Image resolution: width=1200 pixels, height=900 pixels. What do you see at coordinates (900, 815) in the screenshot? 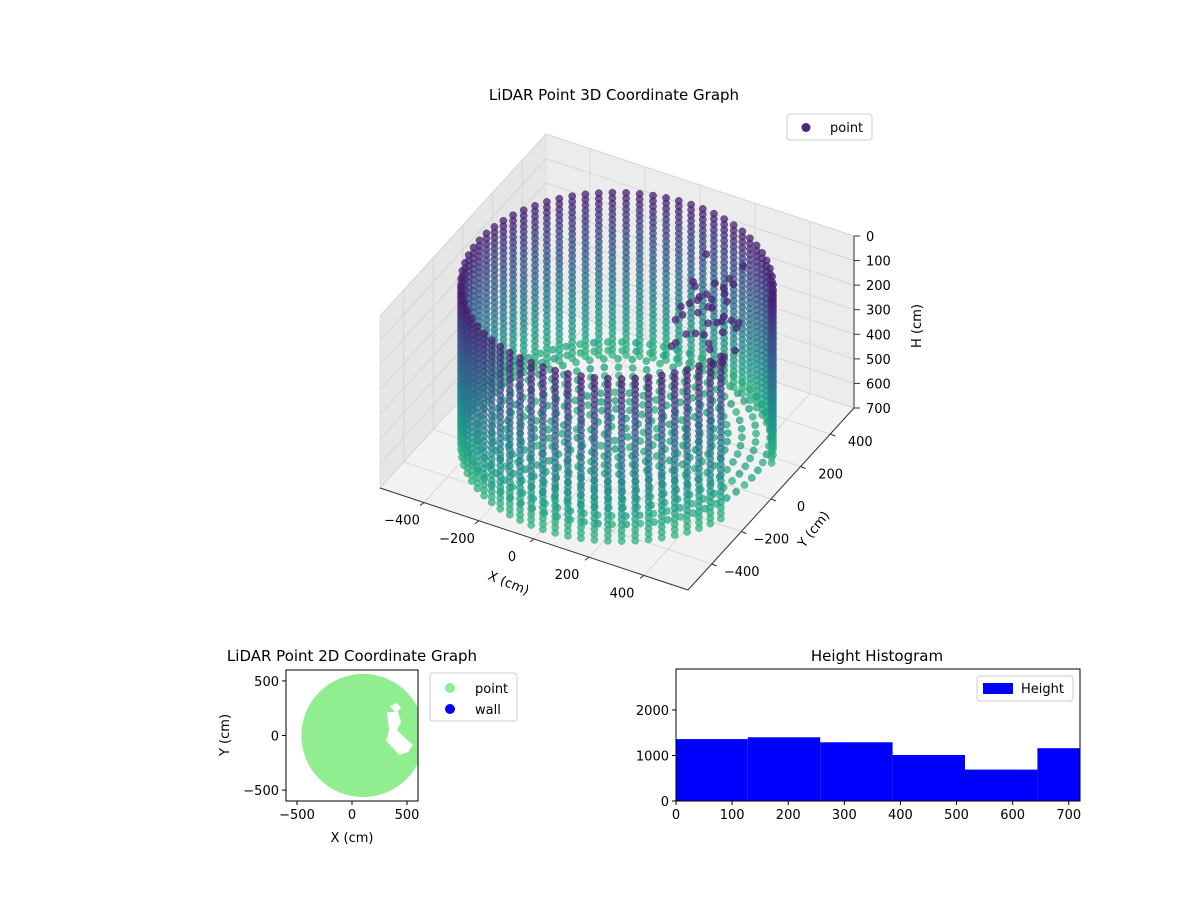
I see `histogram-x-tick-label: 400` at bounding box center [900, 815].